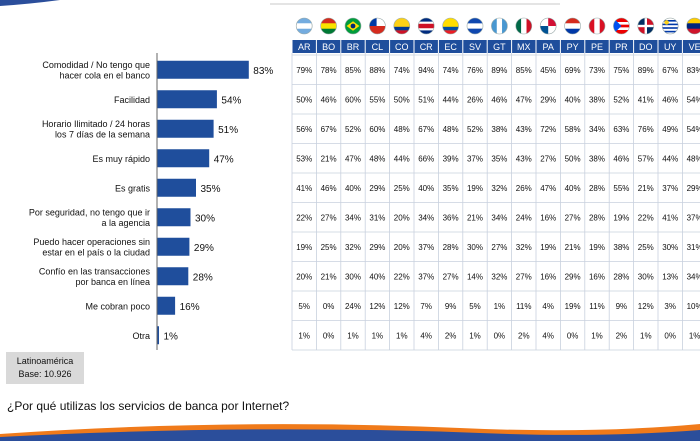 Image resolution: width=700 pixels, height=441 pixels. Describe the element at coordinates (96, 65) in the screenshot. I see `category-label: Comodidad / No tengo que` at that location.